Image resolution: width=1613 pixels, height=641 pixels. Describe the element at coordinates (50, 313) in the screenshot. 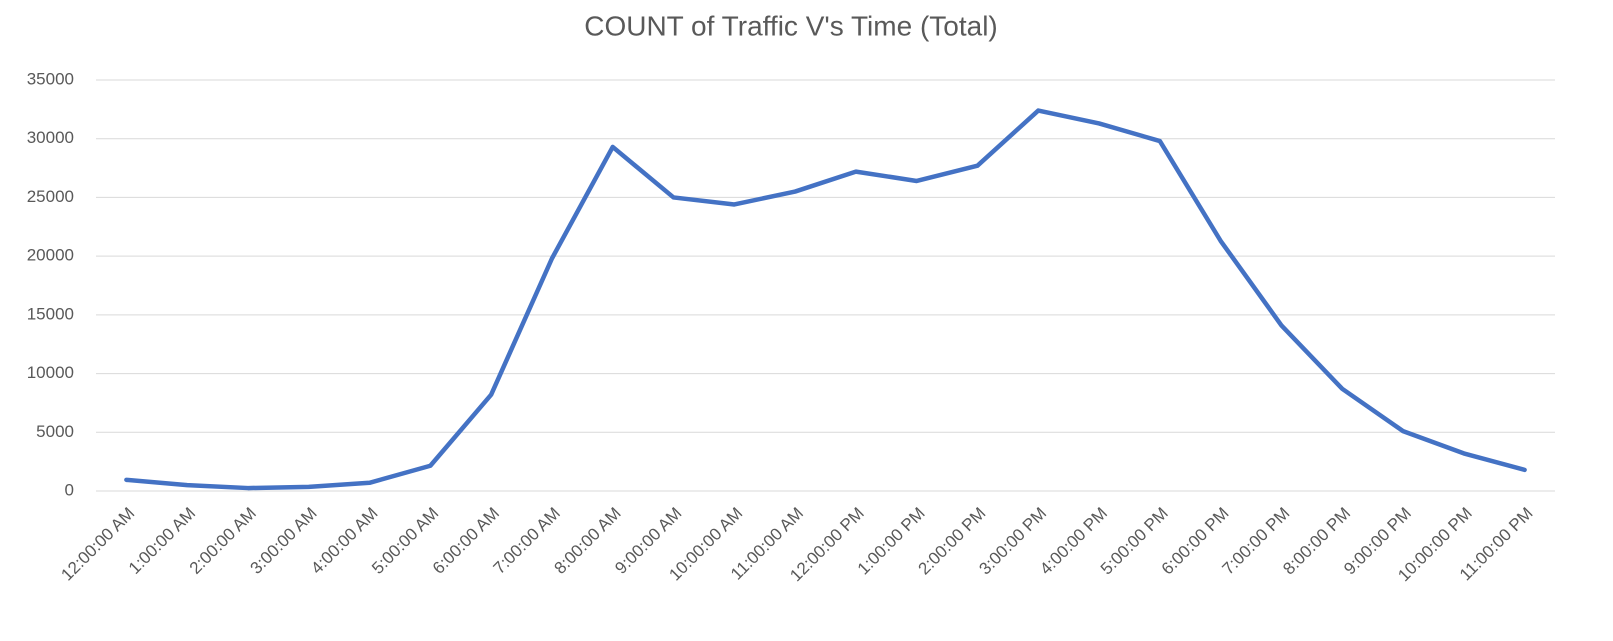

I see `y-tick-label: 15000` at that location.